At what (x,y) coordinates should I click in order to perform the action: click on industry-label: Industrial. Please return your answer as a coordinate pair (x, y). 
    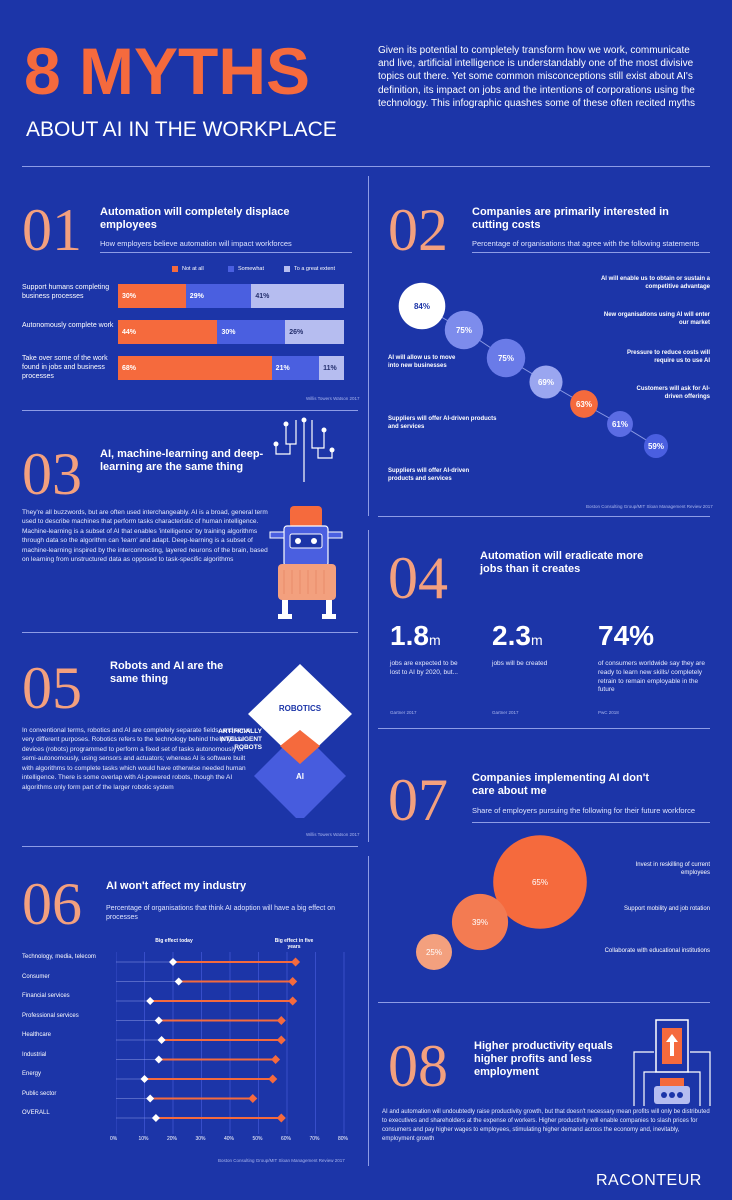
    Looking at the image, I should click on (34, 1054).